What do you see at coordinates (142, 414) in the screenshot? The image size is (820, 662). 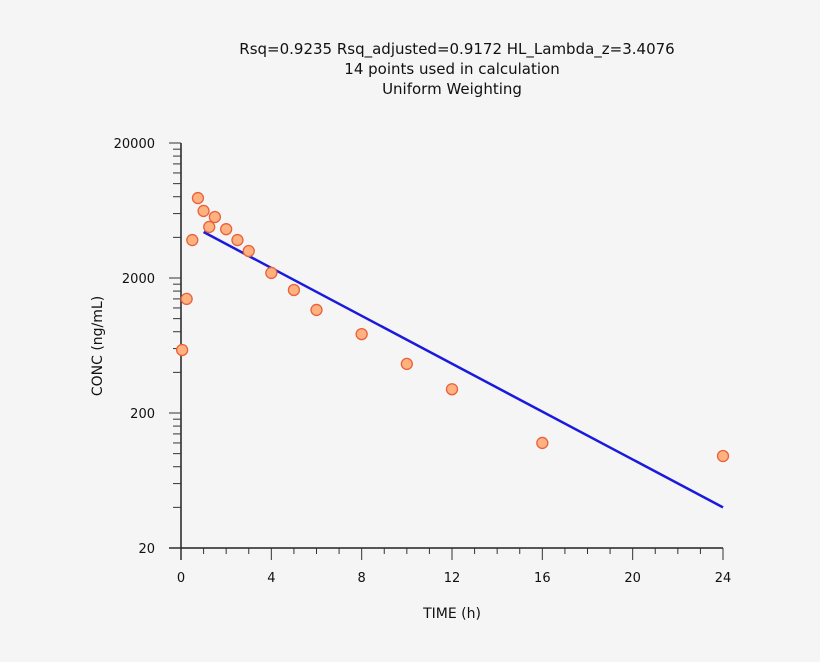 I see `y-tick-label: 200` at bounding box center [142, 414].